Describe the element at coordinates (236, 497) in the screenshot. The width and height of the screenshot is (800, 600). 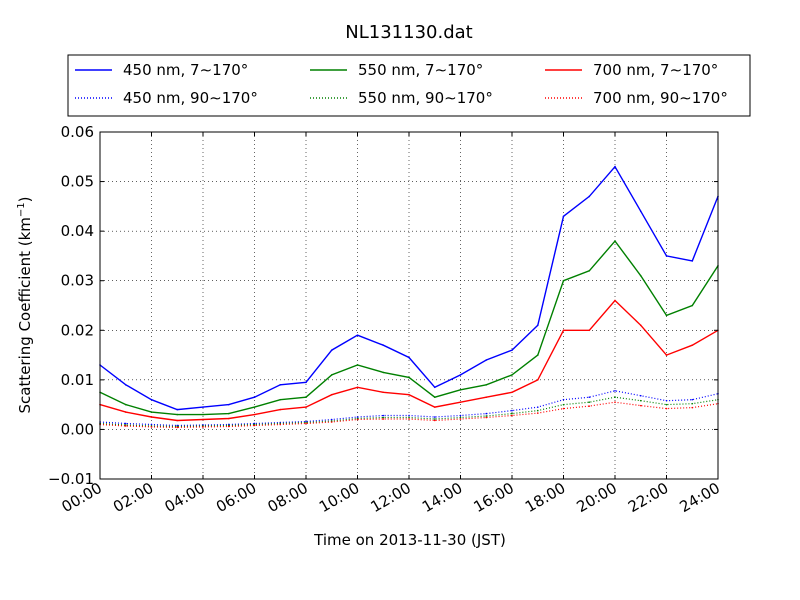
I see `x-tick-label: 06:00` at that location.